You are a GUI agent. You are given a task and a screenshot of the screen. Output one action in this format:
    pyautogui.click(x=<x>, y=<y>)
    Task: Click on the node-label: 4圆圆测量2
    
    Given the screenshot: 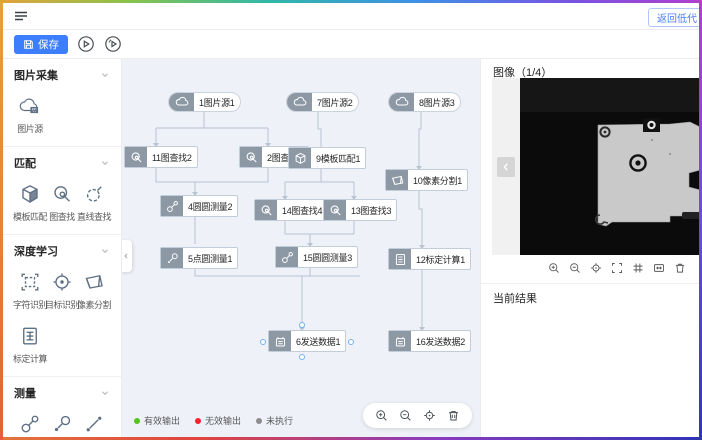 What is the action you would take?
    pyautogui.click(x=210, y=206)
    